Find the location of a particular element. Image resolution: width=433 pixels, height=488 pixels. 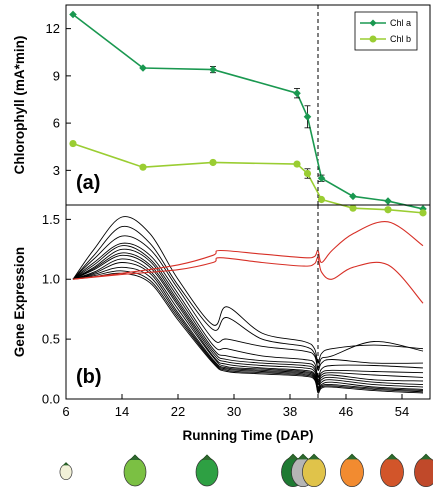

panel-b-y-tick-label: 1.0 is located at coordinates (51, 279).